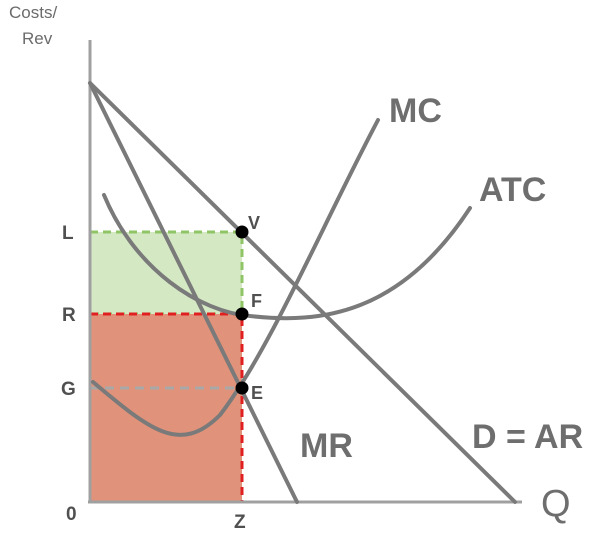 This screenshot has height=538, width=593. What do you see at coordinates (287, 257) in the screenshot?
I see `atc-curve` at bounding box center [287, 257].